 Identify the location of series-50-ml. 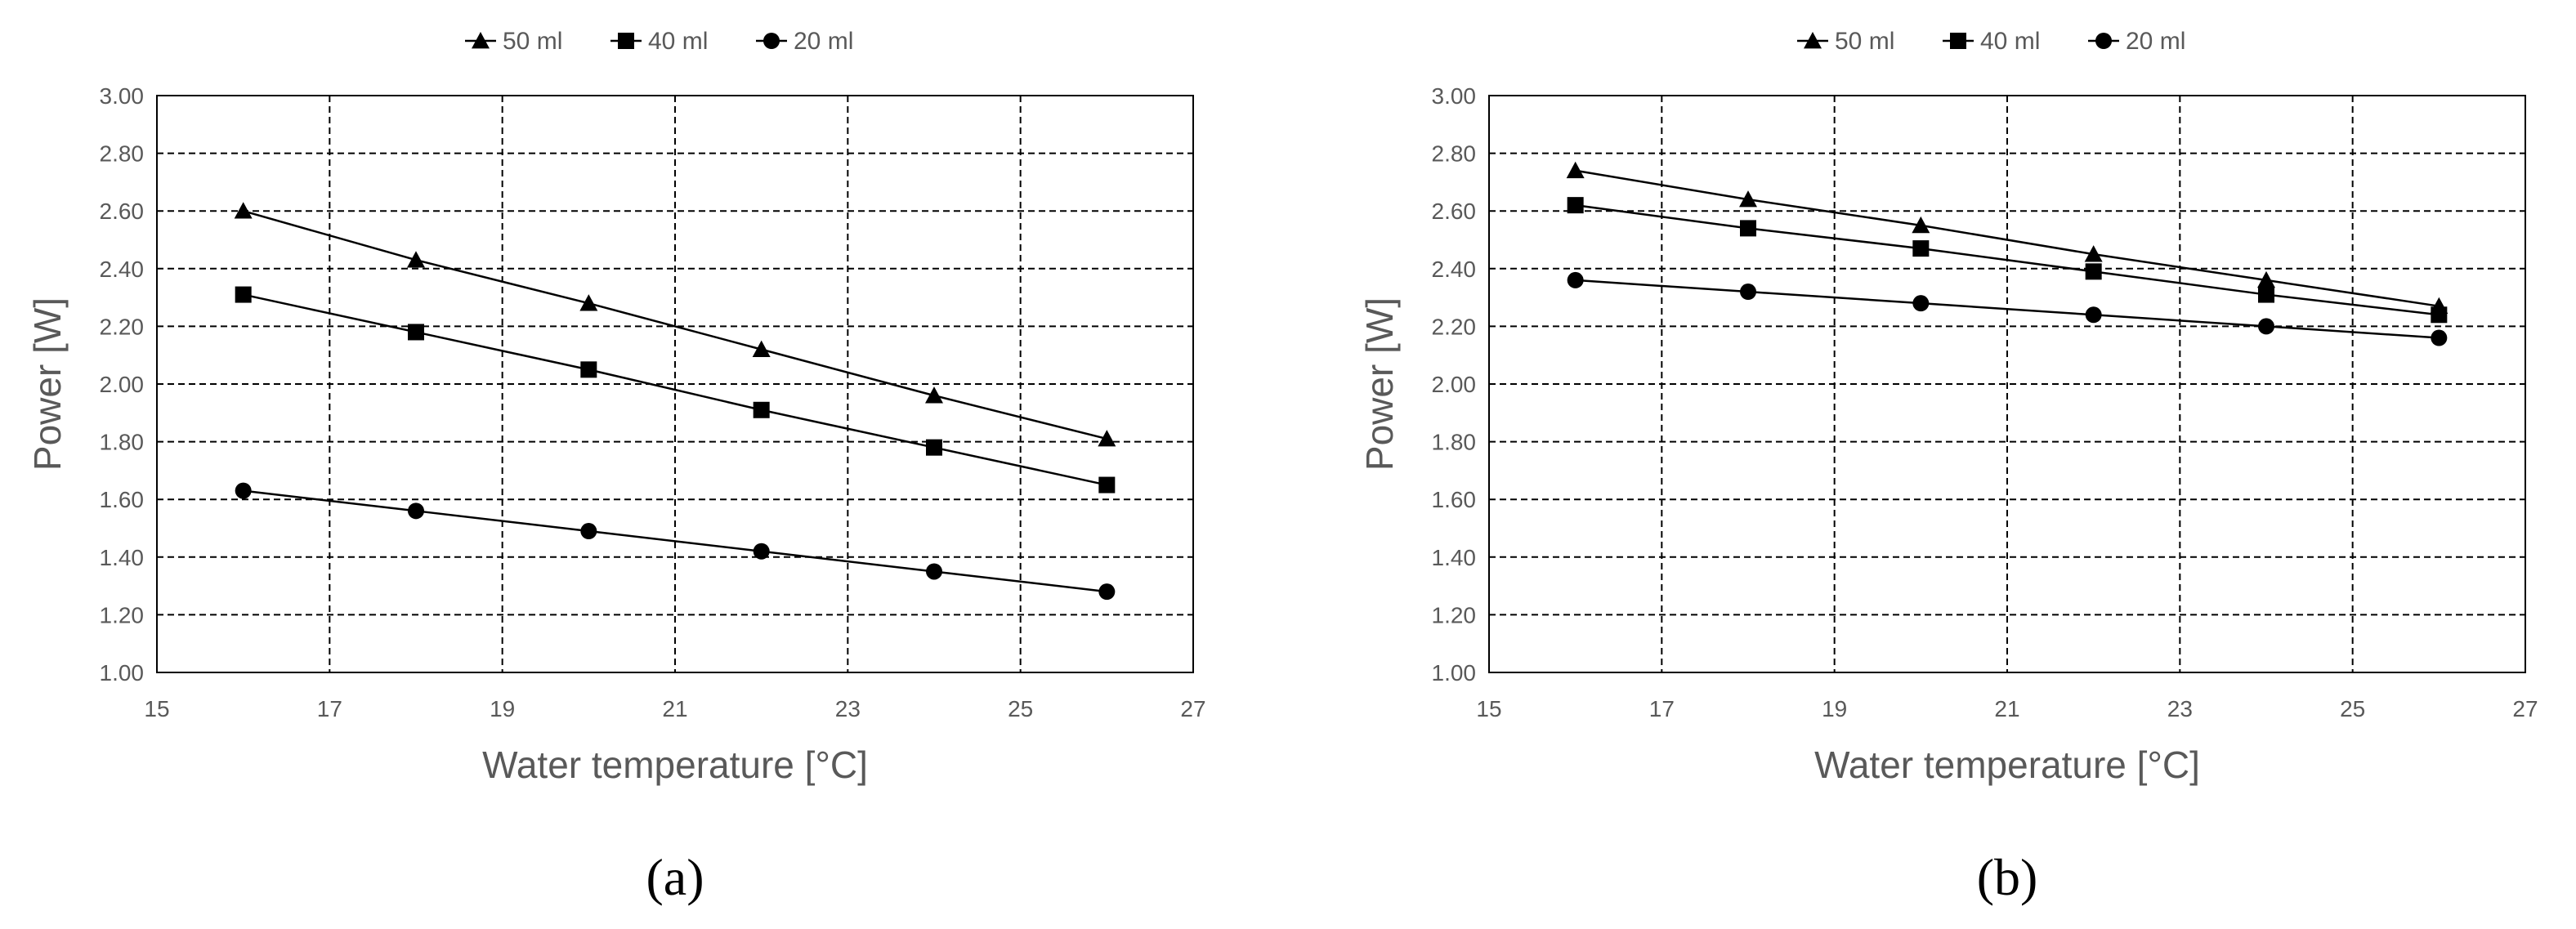
(675, 324).